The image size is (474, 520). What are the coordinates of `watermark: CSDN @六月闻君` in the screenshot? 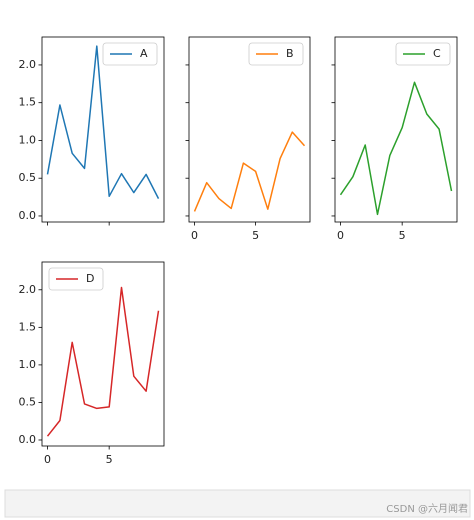 It's located at (427, 508).